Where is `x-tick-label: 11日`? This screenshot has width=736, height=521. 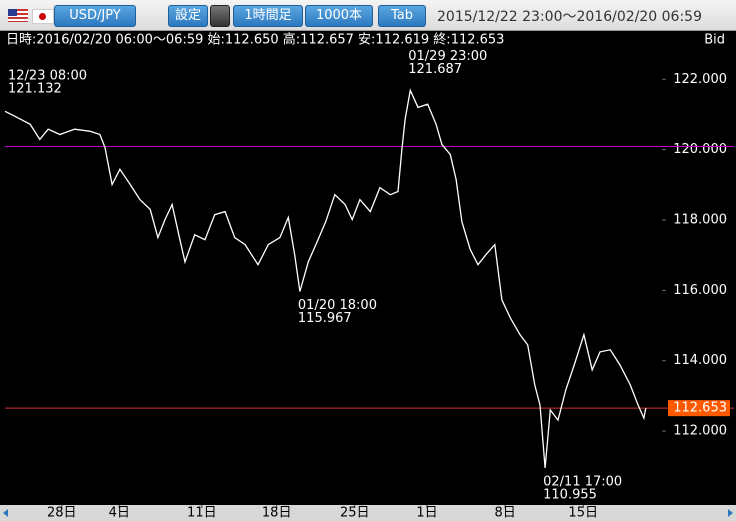
x-tick-label: 11日 is located at coordinates (202, 513).